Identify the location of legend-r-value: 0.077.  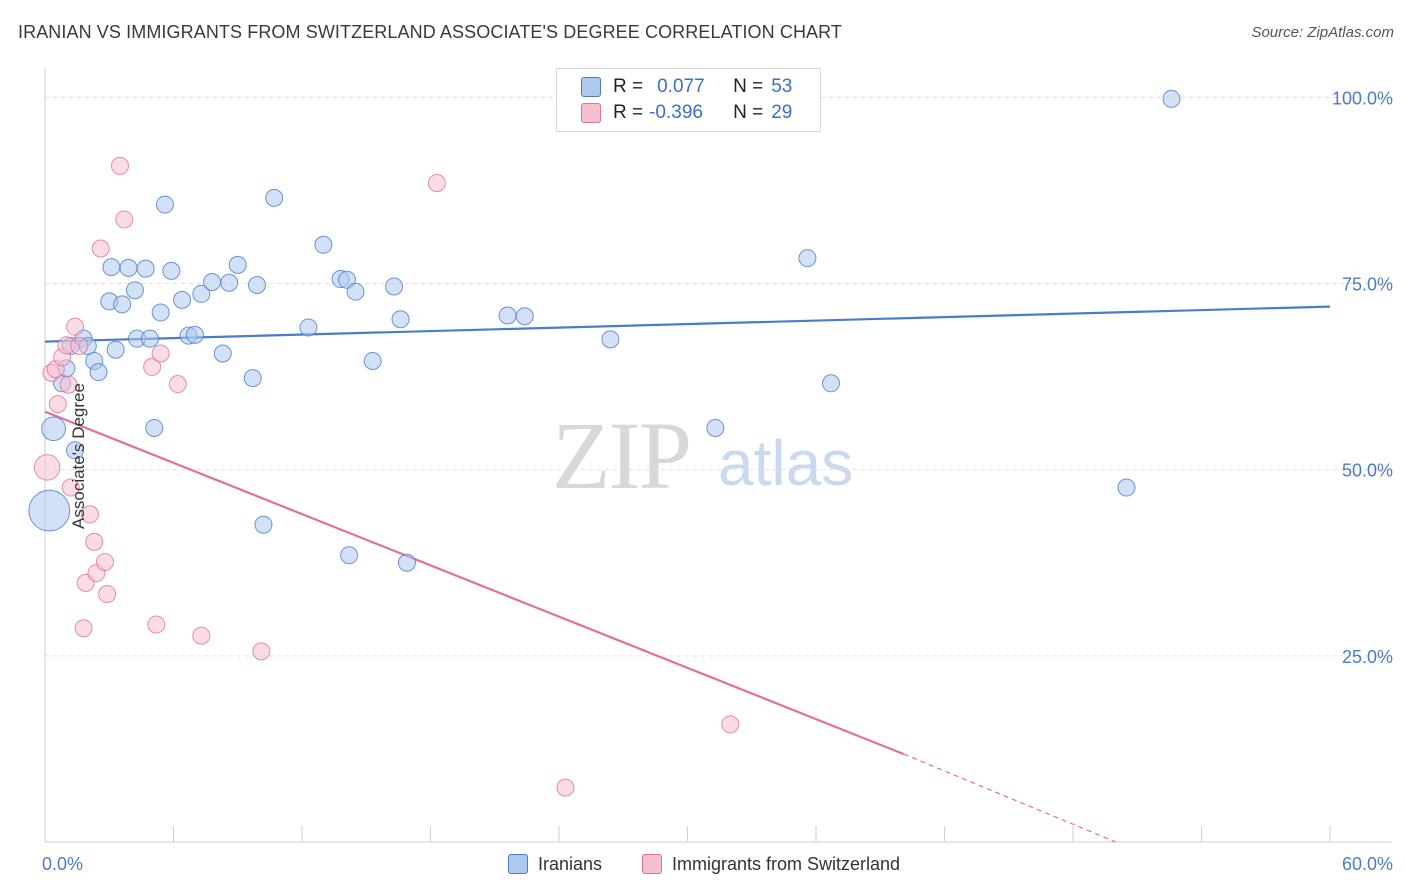
(681, 86).